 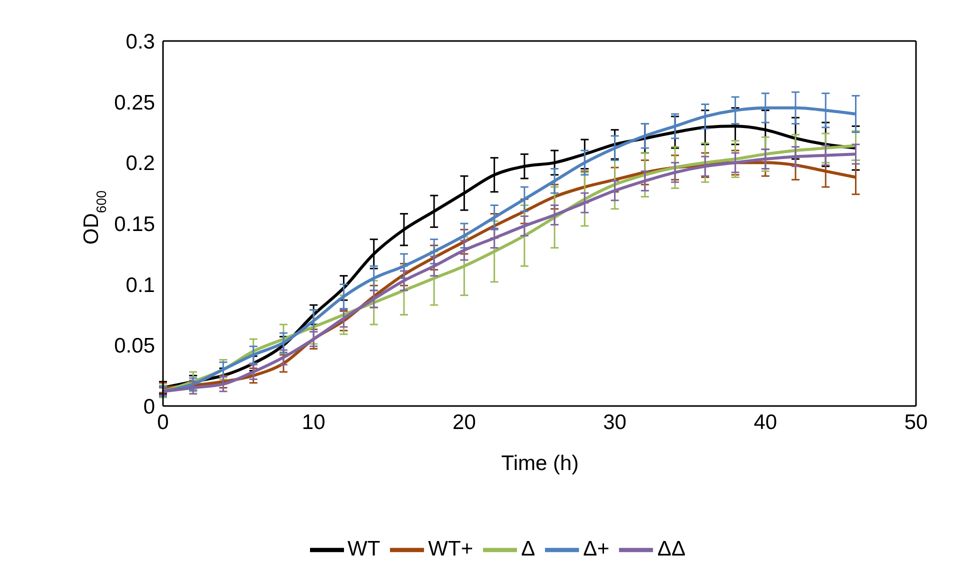 I want to click on x-tick-label: 40, so click(x=766, y=422).